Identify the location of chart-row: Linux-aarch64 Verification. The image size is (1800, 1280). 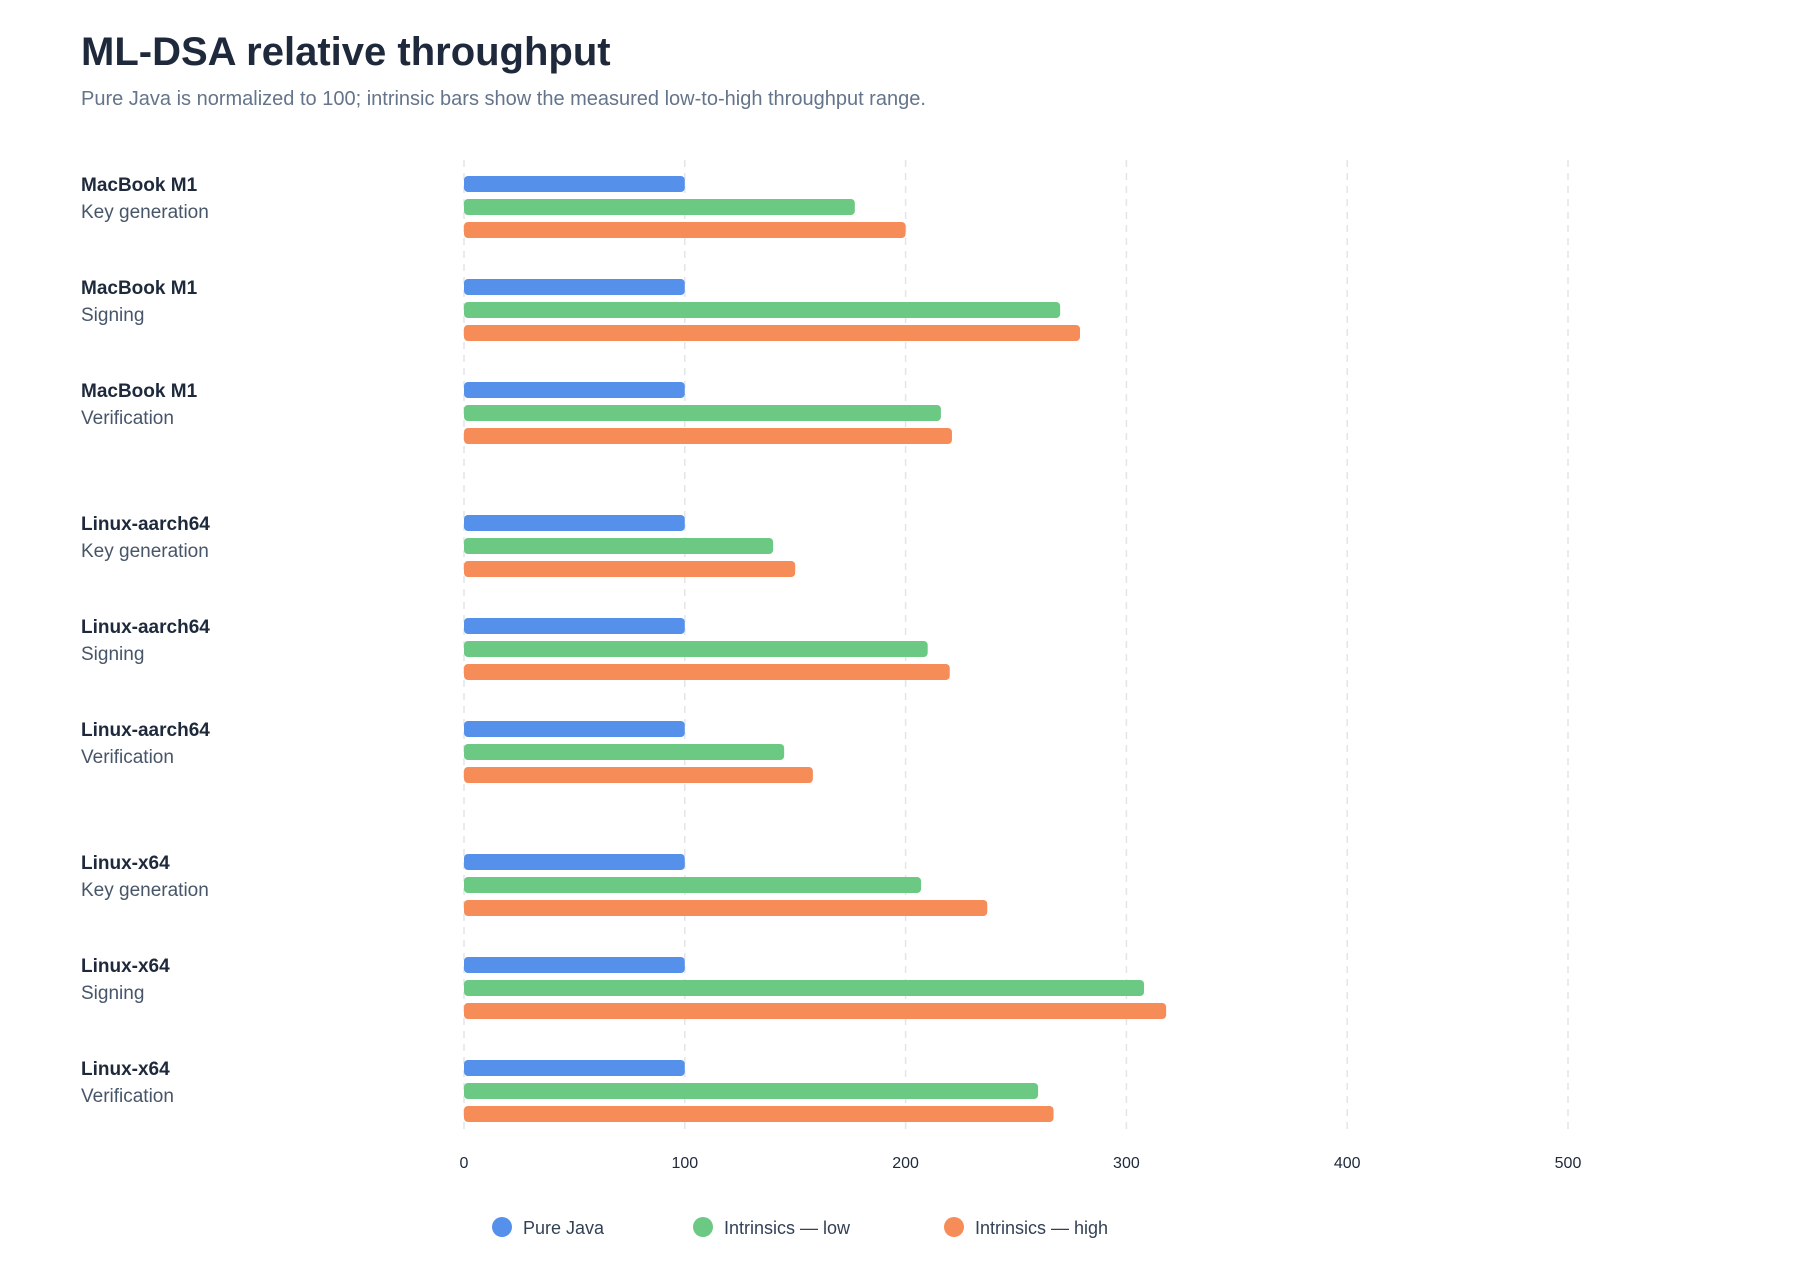
(447, 751).